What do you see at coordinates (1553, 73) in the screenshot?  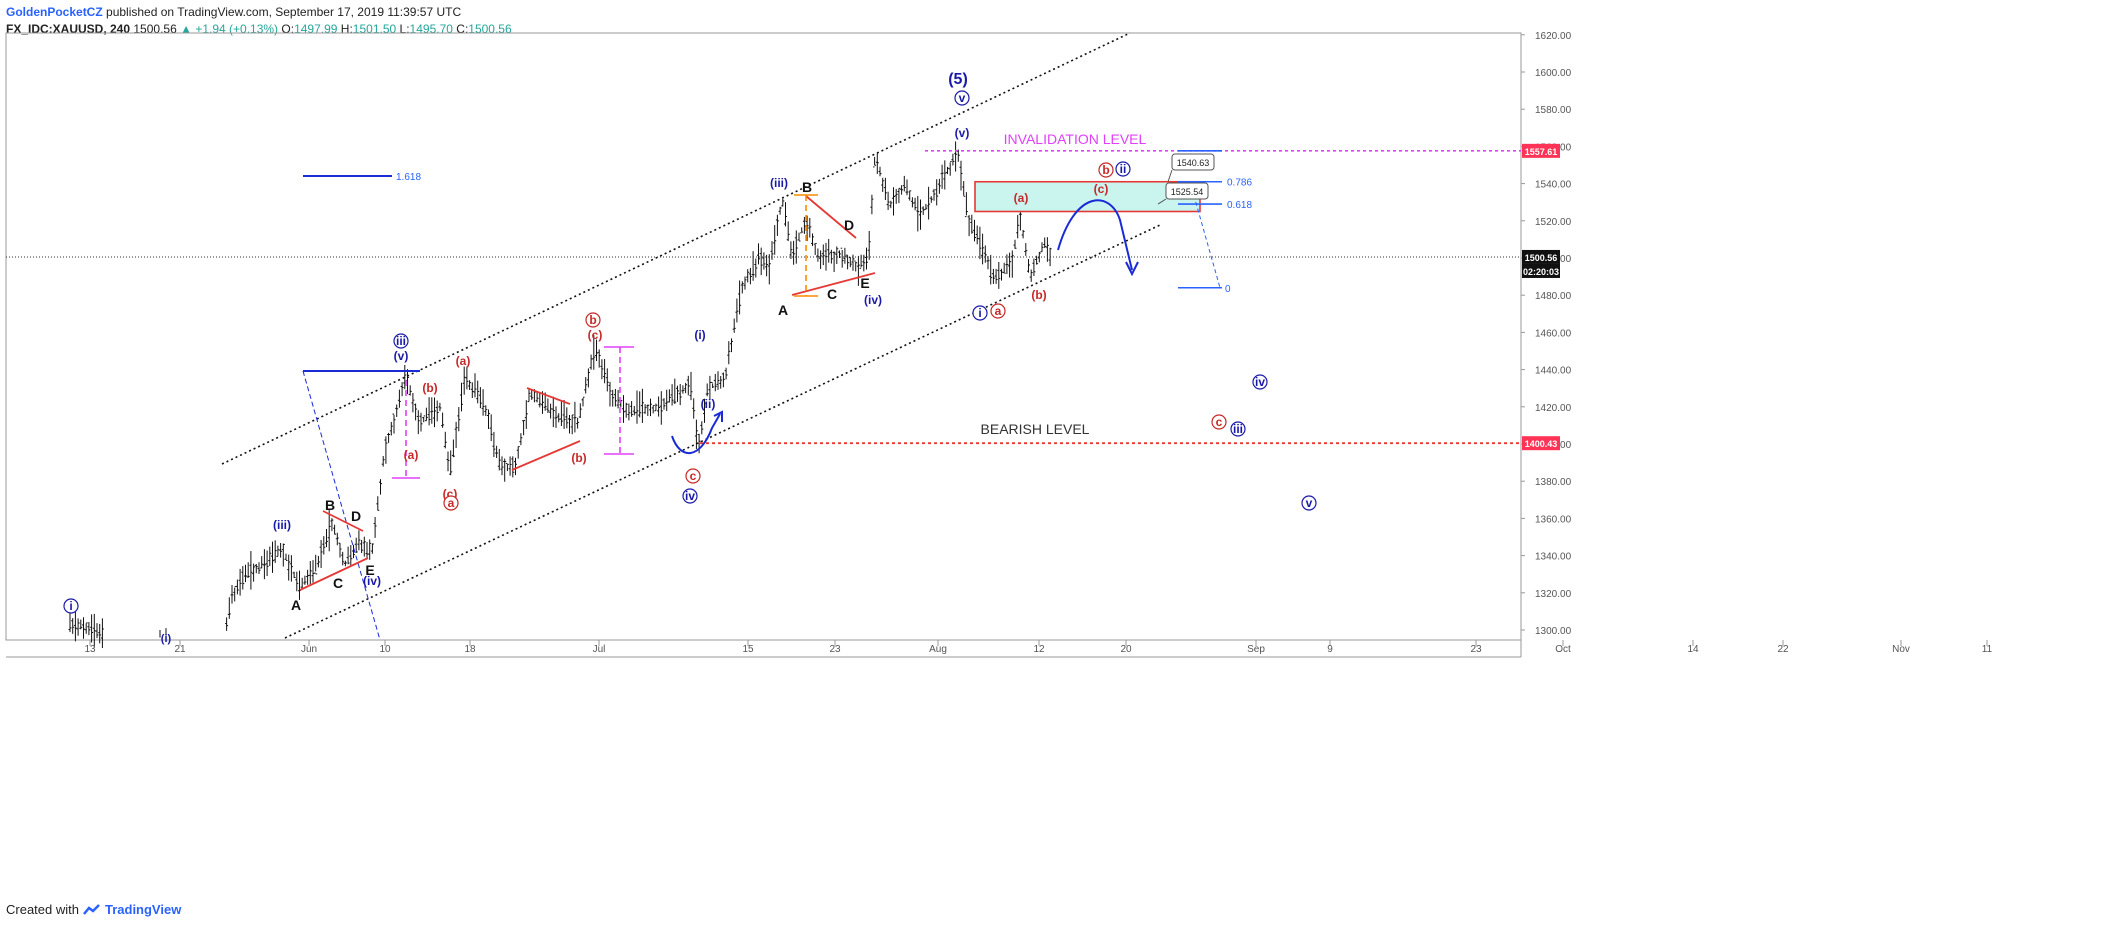 I see `y-tick-label: 1600.00` at bounding box center [1553, 73].